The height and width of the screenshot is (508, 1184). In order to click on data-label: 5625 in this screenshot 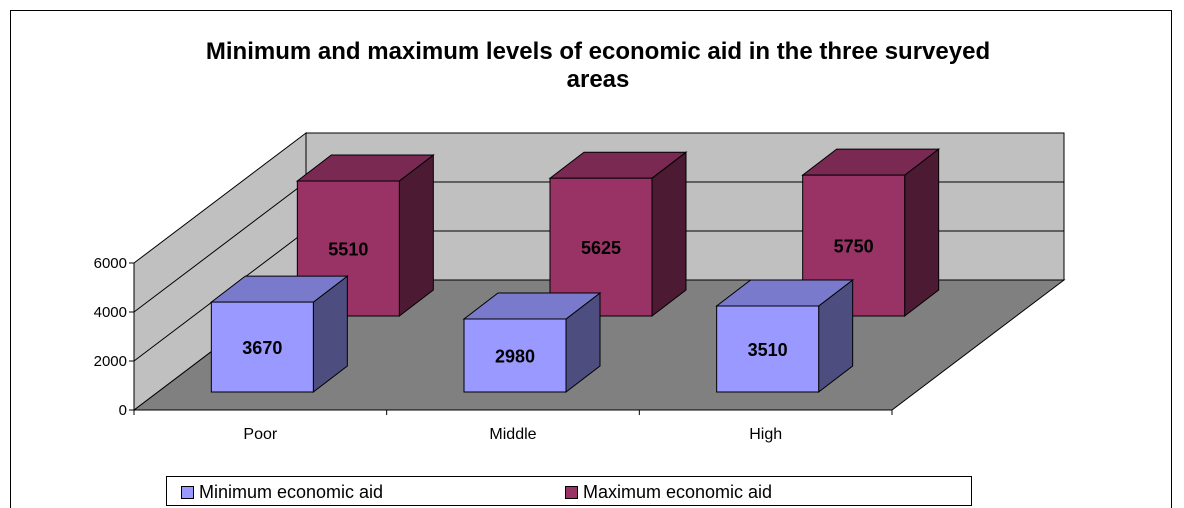, I will do `click(601, 248)`.